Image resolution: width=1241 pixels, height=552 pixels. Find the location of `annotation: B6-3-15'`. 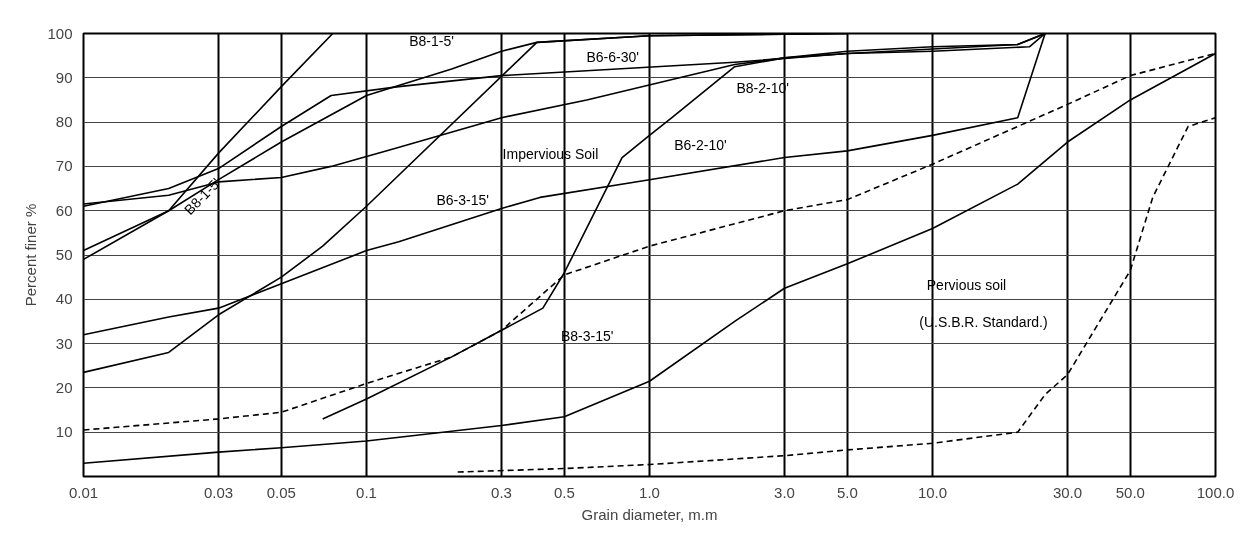

annotation: B6-3-15' is located at coordinates (462, 200).